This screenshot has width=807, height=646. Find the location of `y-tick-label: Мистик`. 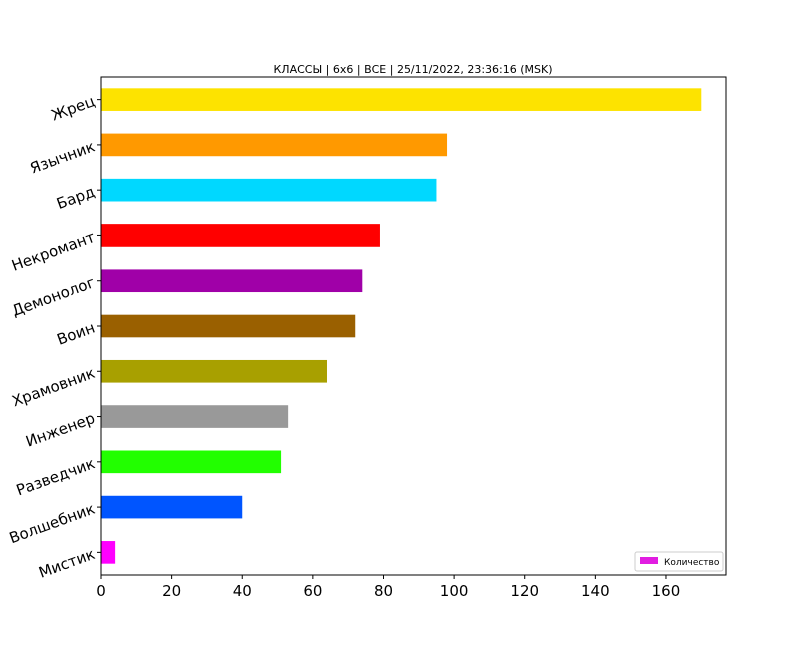

y-tick-label: Мистик is located at coordinates (66, 563).